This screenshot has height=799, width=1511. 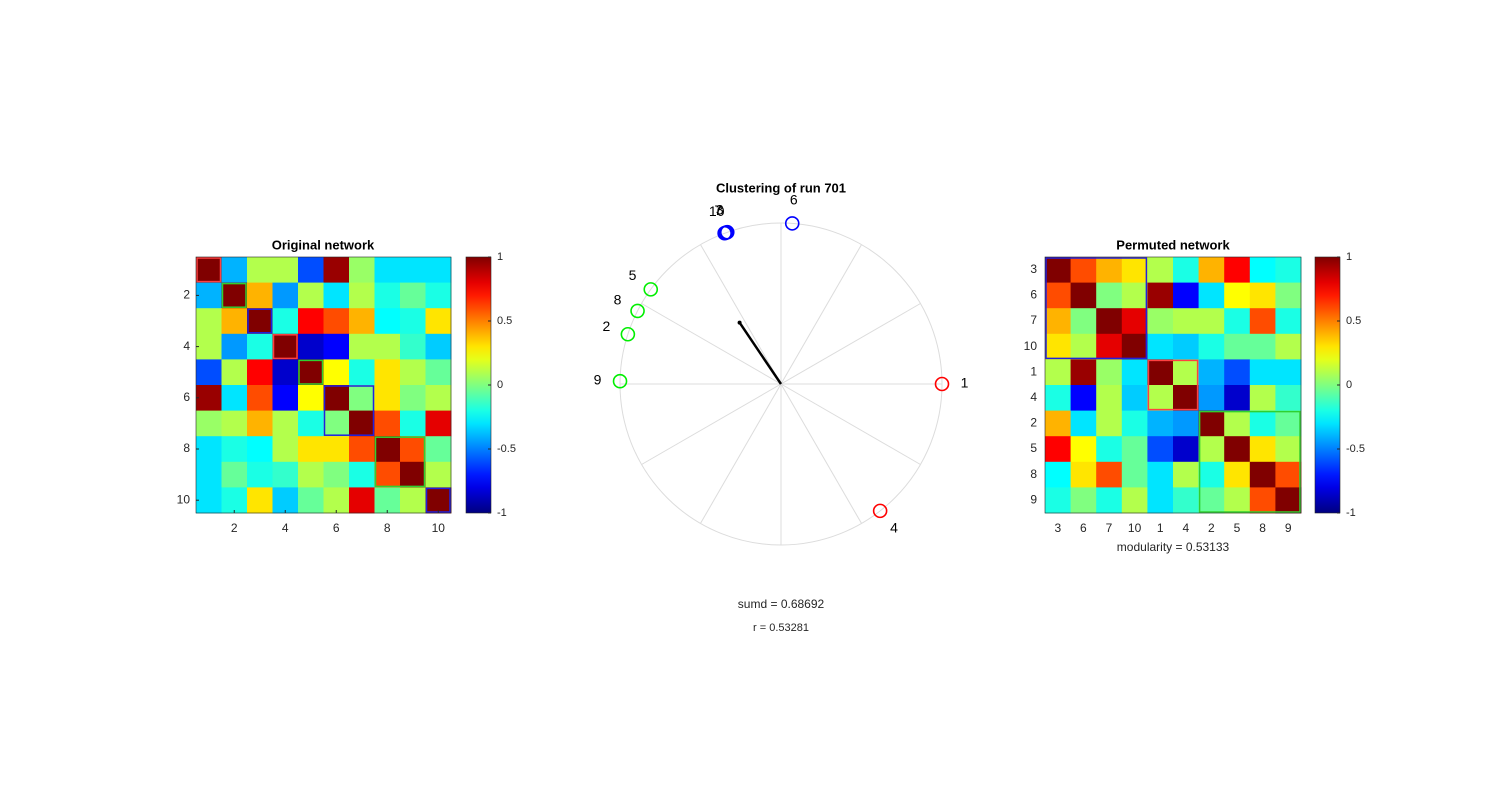 What do you see at coordinates (506, 449) in the screenshot?
I see `colorbar-tick-label: -0.5` at bounding box center [506, 449].